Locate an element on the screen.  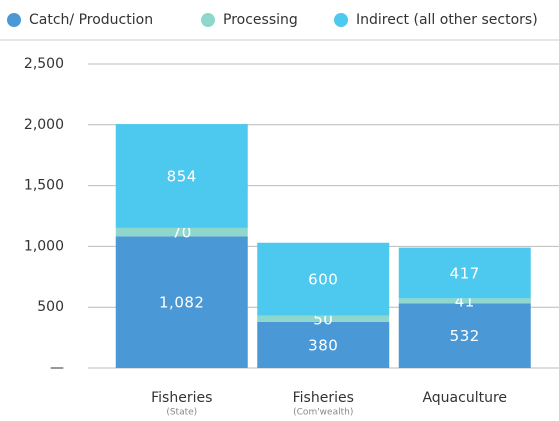
value-label: 380 is located at coordinates (323, 345).